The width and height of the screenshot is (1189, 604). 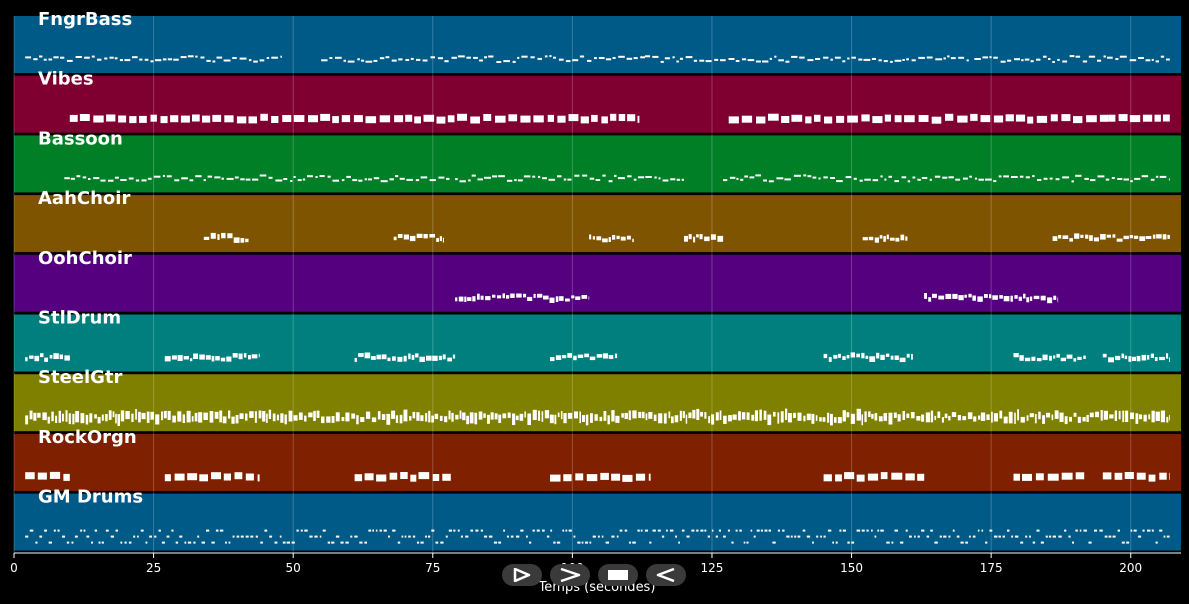 What do you see at coordinates (618, 575) in the screenshot?
I see `stop-button` at bounding box center [618, 575].